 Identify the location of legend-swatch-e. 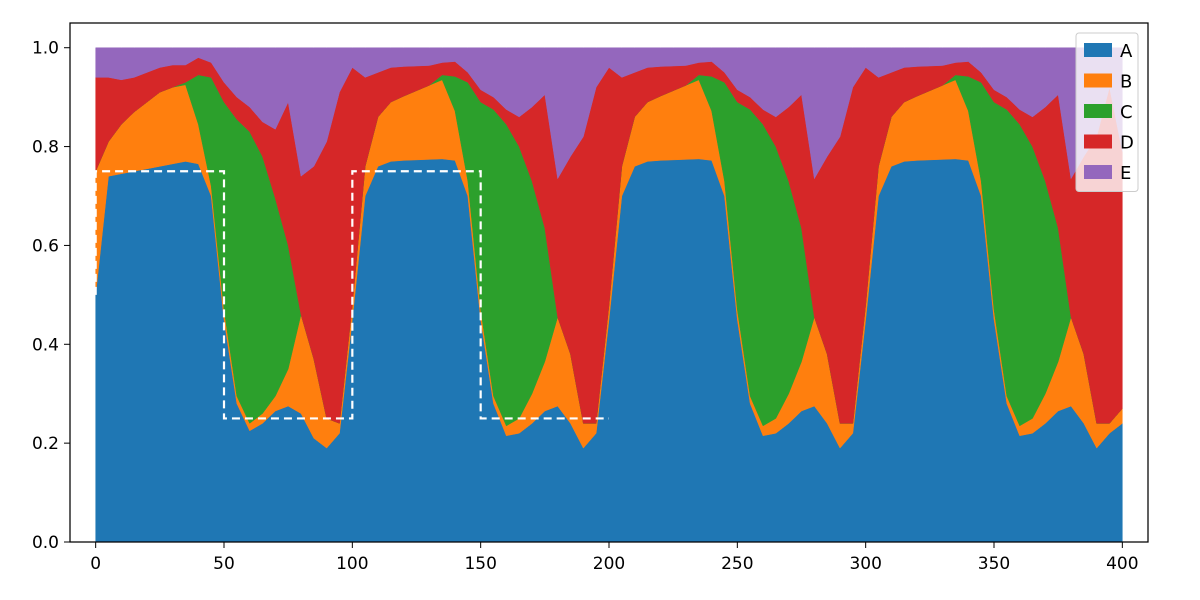
(1098, 172).